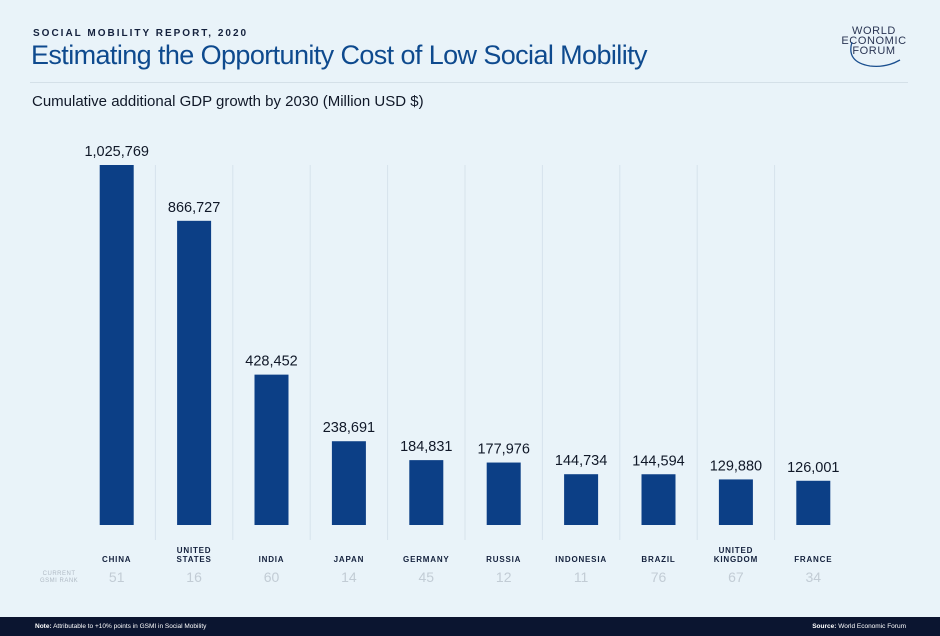 This screenshot has width=940, height=636. I want to click on category-label: RUSSIA, so click(503, 559).